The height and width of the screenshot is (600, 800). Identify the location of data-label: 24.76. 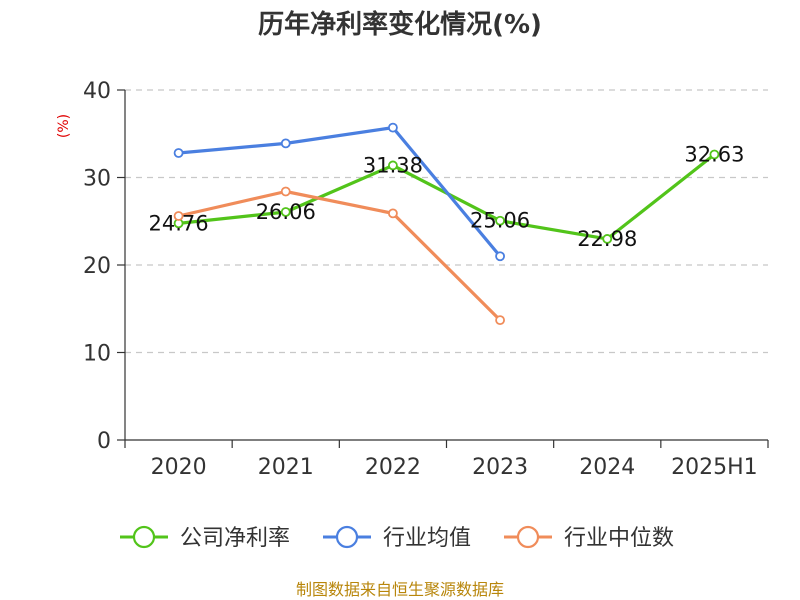
(179, 223).